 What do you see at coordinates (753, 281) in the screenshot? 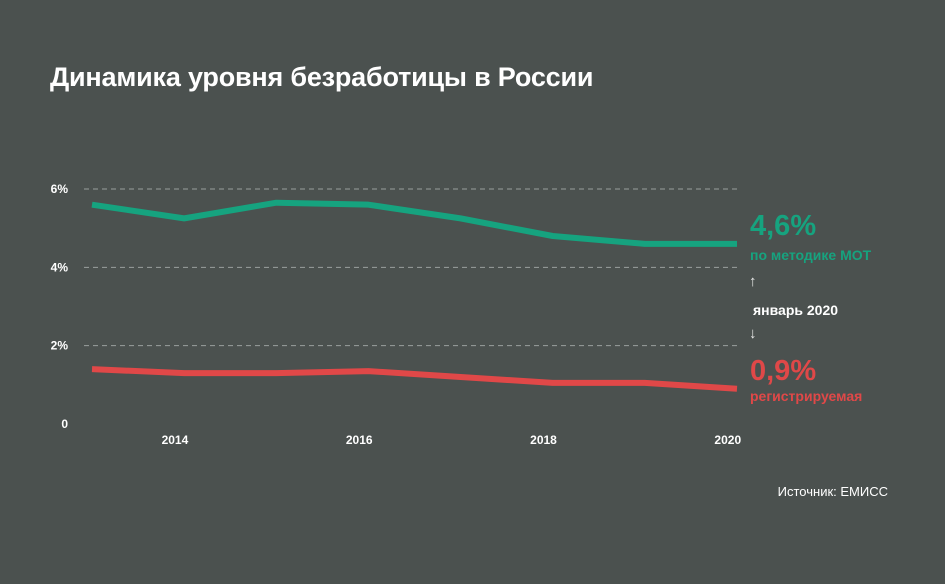
I see `arrow-up-icon: ↑` at bounding box center [753, 281].